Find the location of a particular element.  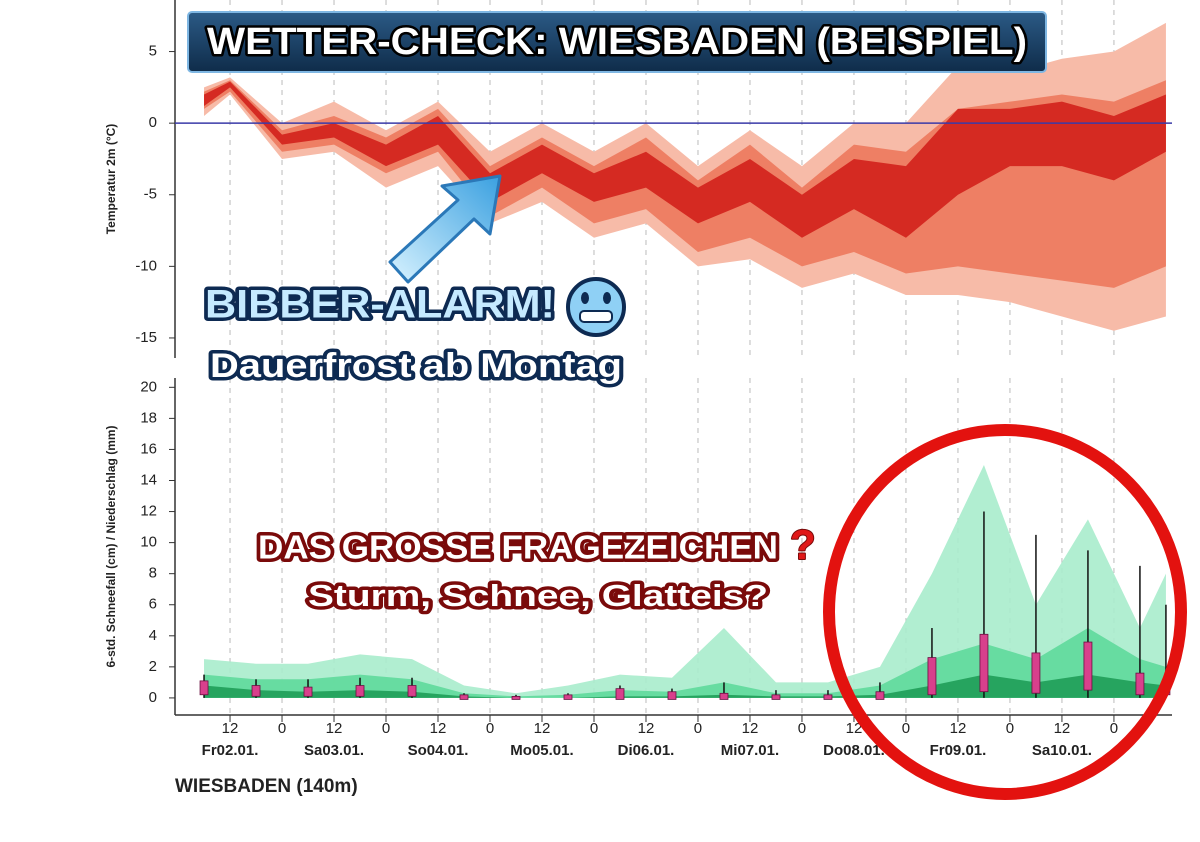

x-day-label: Fr09.01. is located at coordinates (958, 750).